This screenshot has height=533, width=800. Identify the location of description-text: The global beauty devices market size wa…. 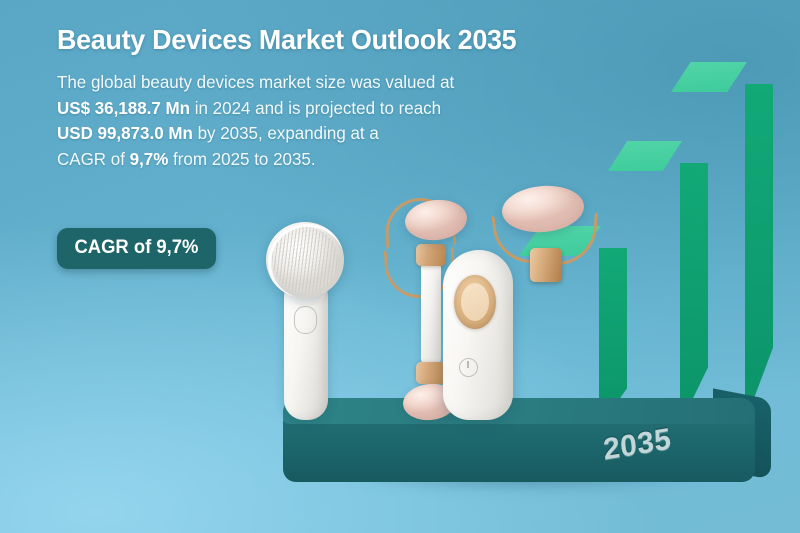
(309, 121).